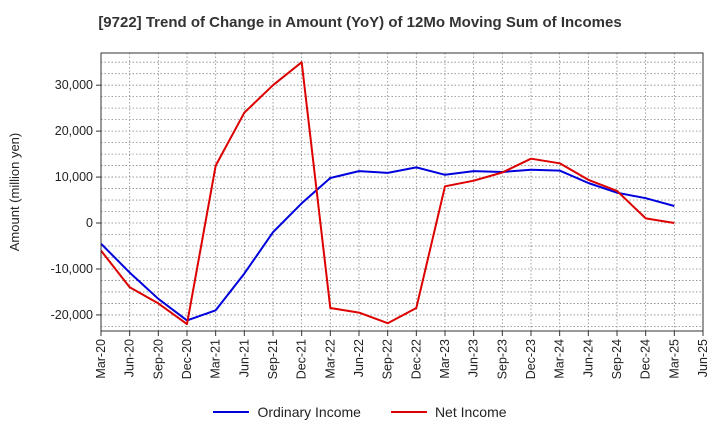 Image resolution: width=720 pixels, height=440 pixels. What do you see at coordinates (231, 412) in the screenshot?
I see `legend-swatch-ordinary-income` at bounding box center [231, 412].